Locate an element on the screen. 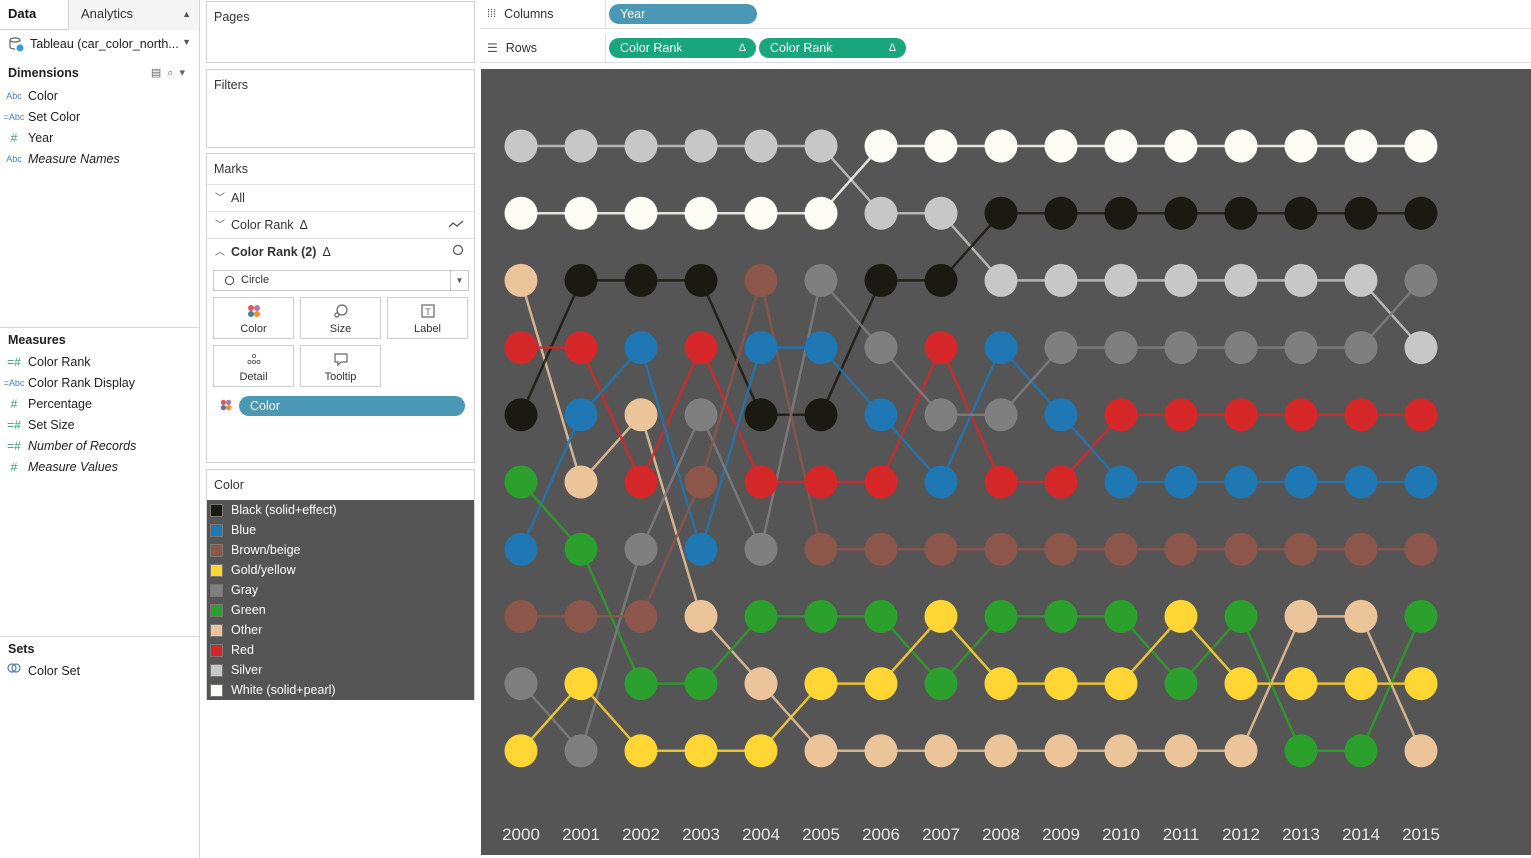 Image resolution: width=1531 pixels, height=858 pixels. measure-field: =Abc Color Rank Display is located at coordinates (99, 383).